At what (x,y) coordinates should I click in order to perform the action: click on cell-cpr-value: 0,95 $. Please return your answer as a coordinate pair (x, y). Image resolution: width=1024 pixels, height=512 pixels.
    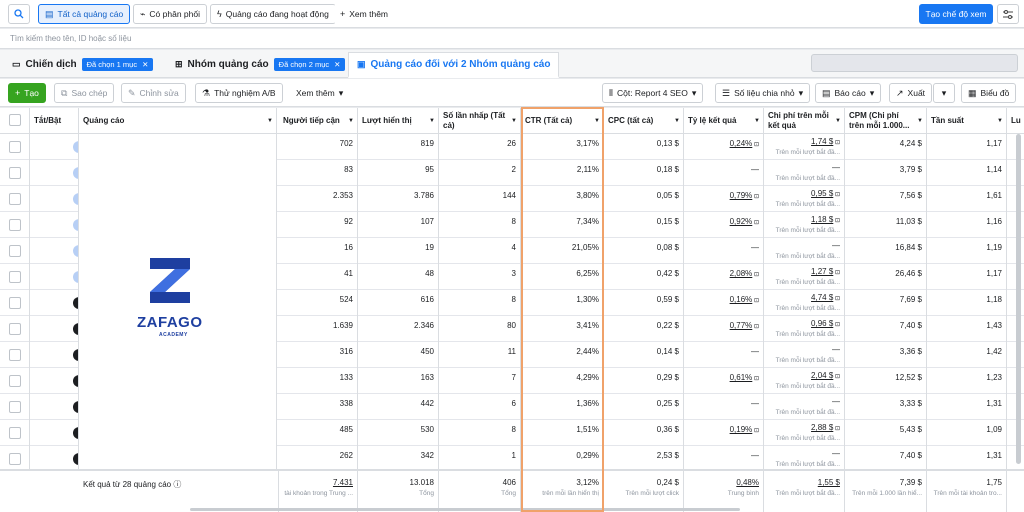
    Looking at the image, I should click on (822, 193).